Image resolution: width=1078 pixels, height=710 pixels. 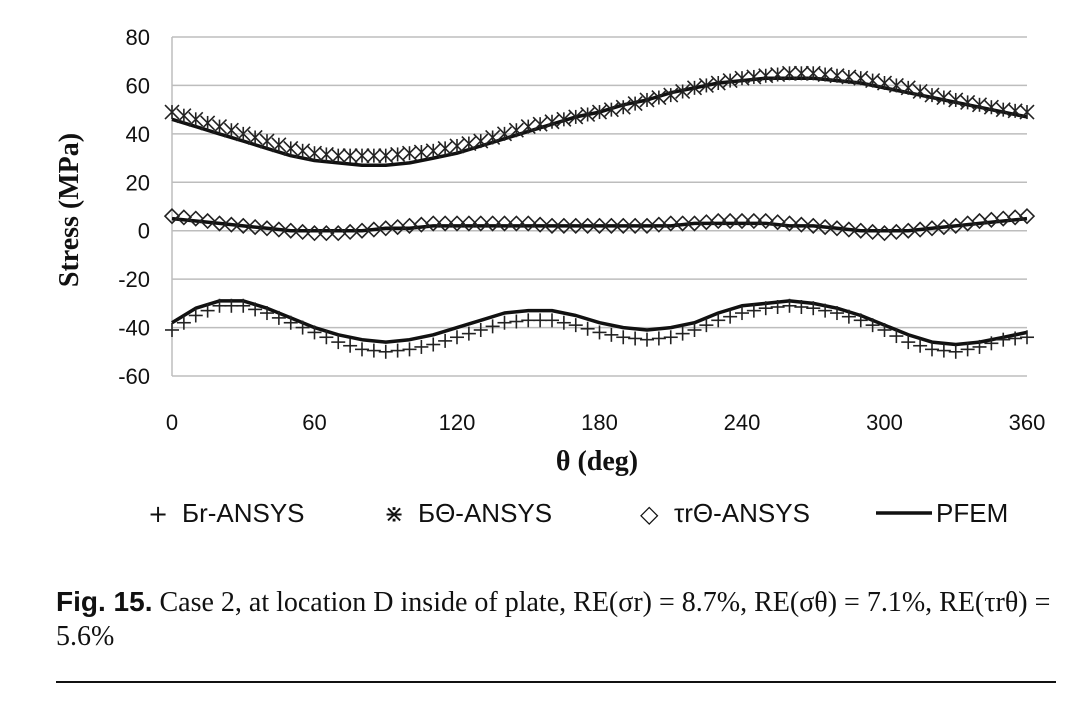 I want to click on x-tick-labels: 0 60 120 180 240 300 360, so click(x=605, y=422).